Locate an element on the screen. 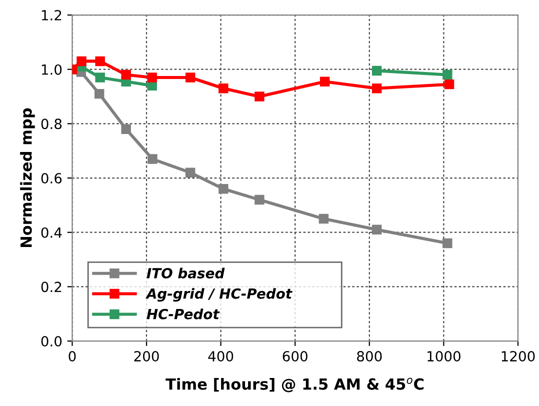 This screenshot has height=406, width=539. y-tick-label: 0.2 is located at coordinates (51, 287).